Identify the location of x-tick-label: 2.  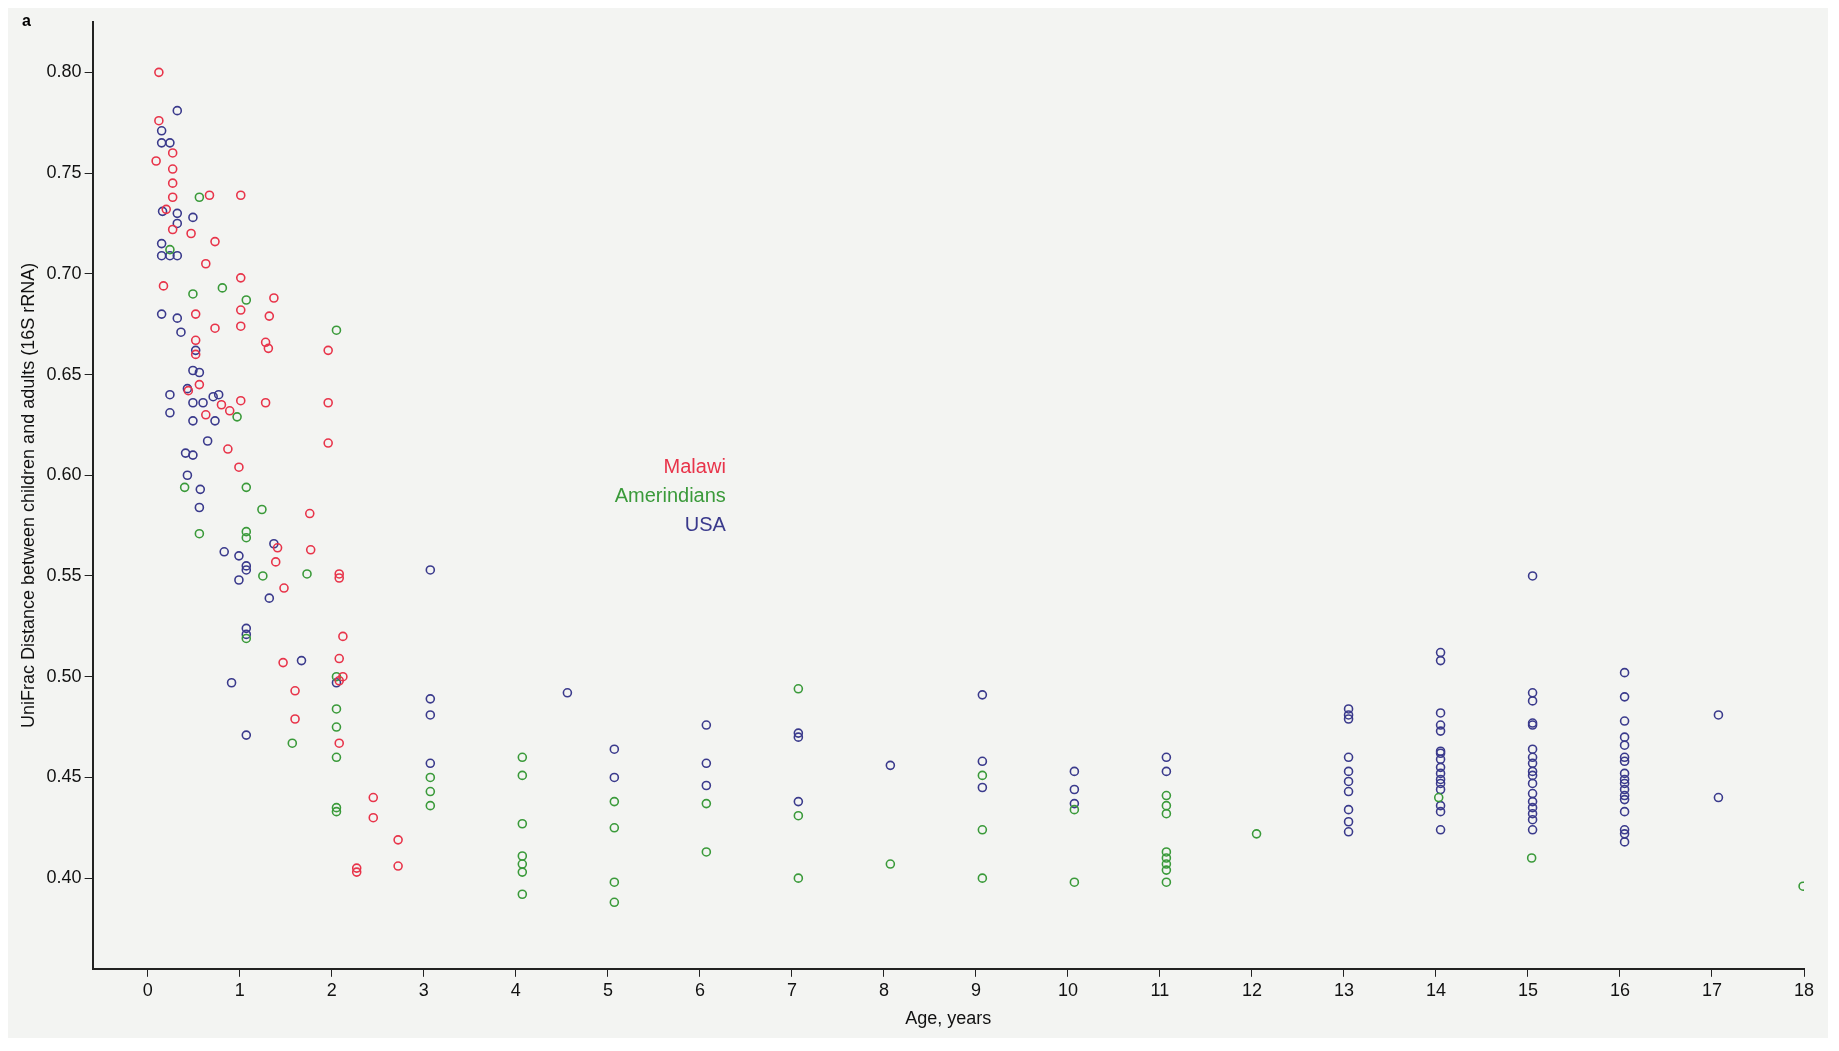
(331, 989).